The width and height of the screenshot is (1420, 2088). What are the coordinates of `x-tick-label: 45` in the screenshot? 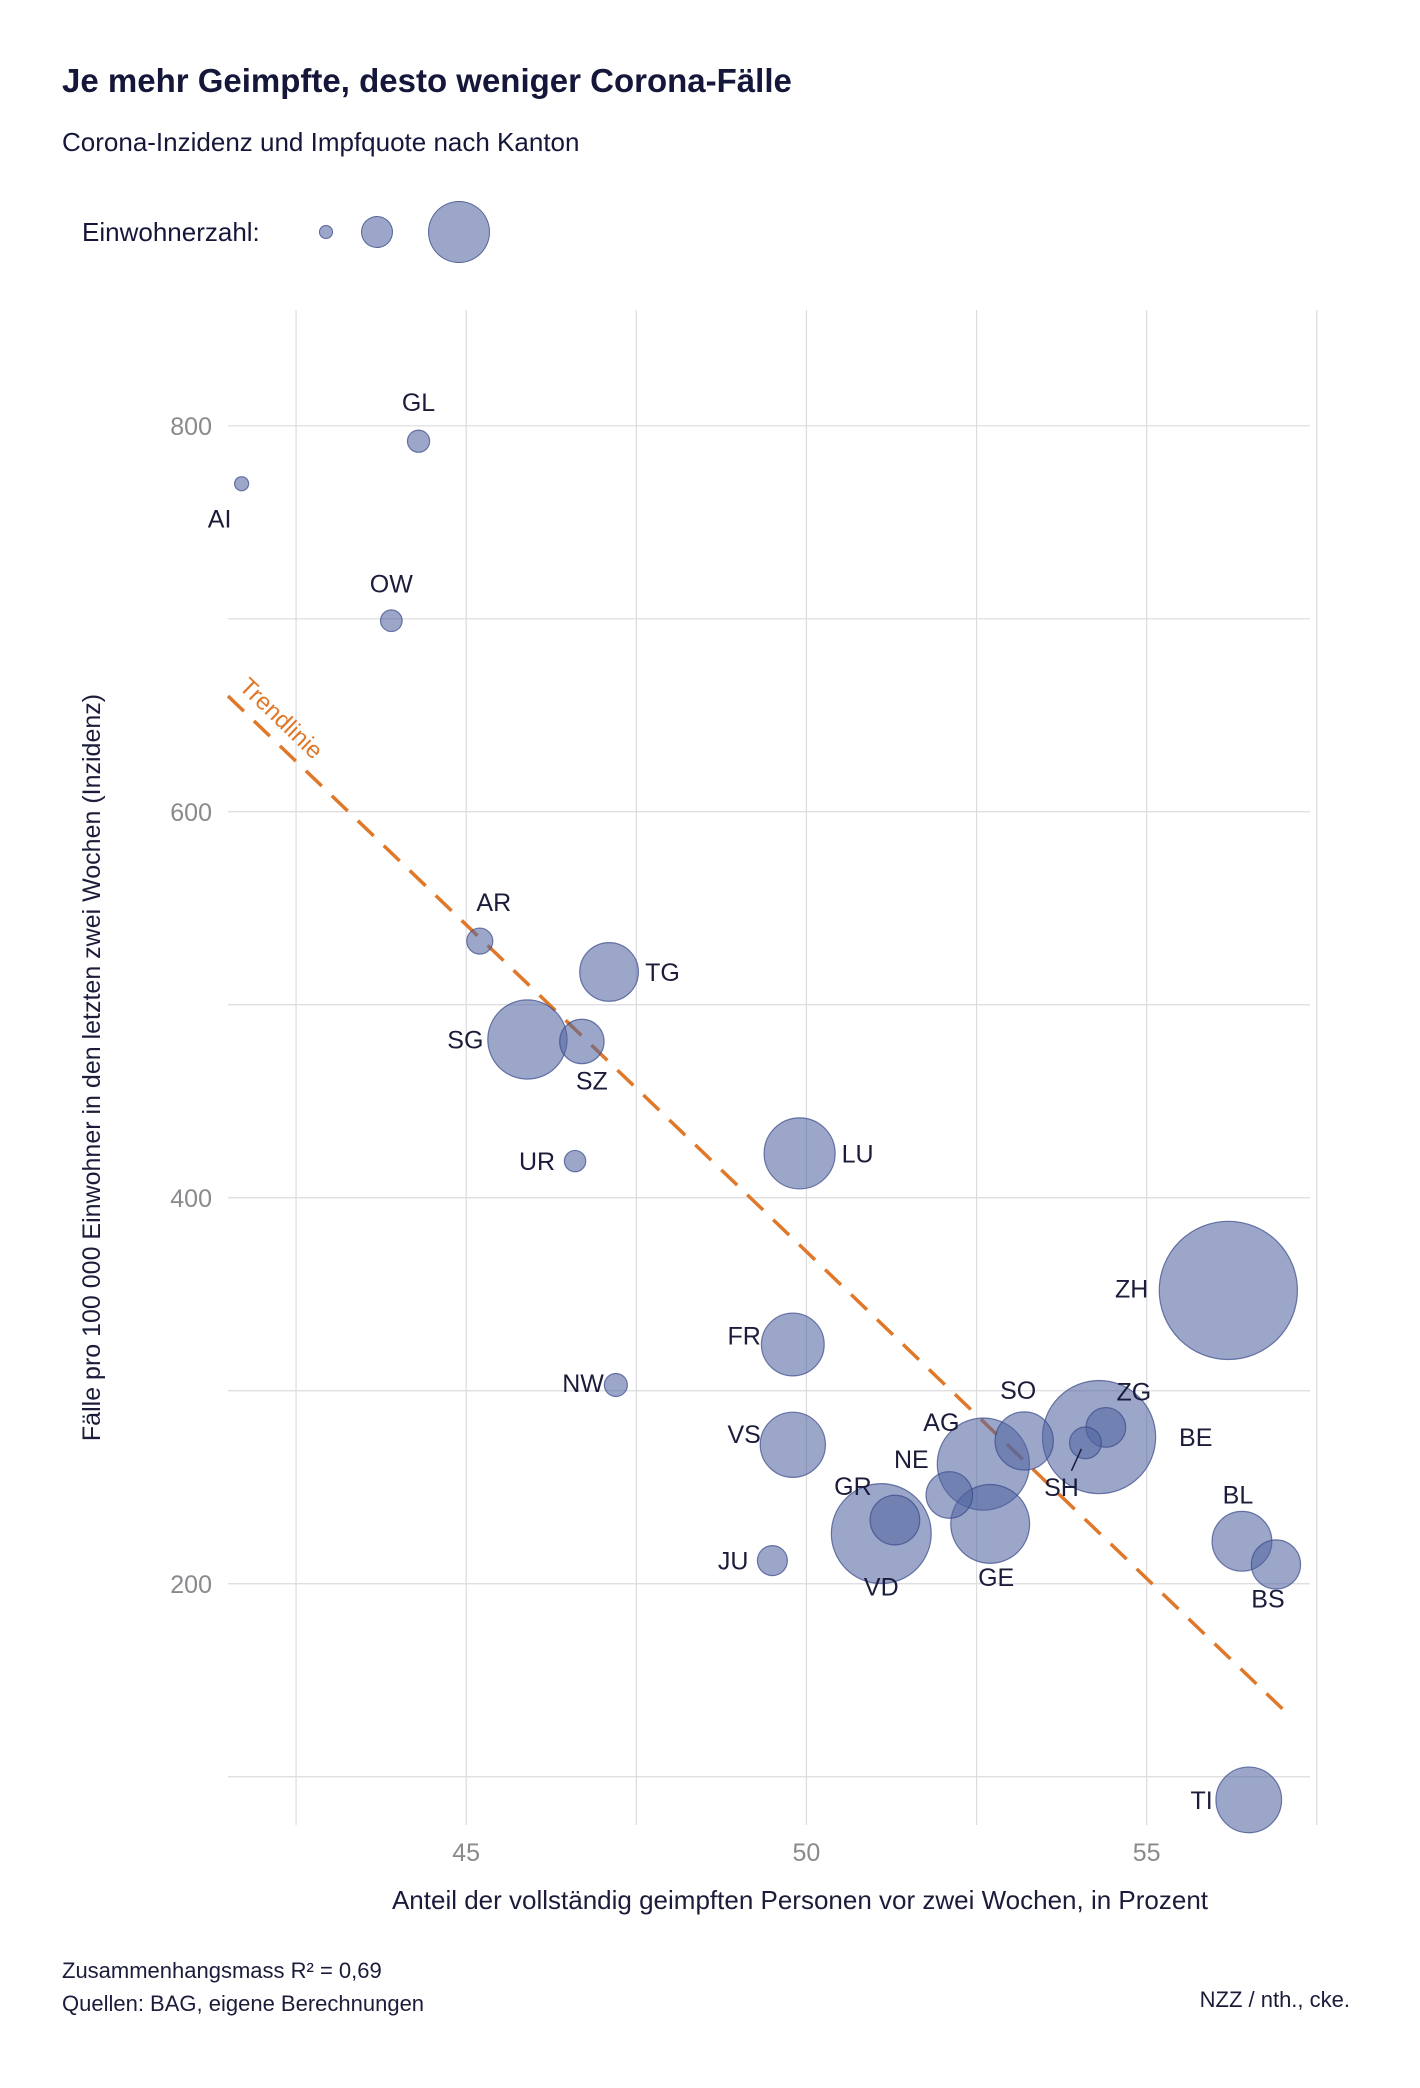 It's located at (466, 1853).